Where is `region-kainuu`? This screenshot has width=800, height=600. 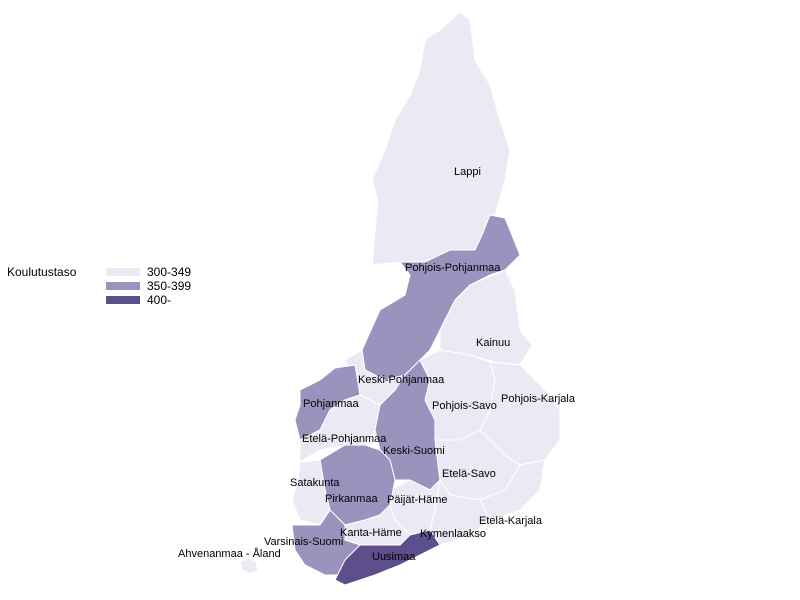
region-kainuu is located at coordinates (486, 317).